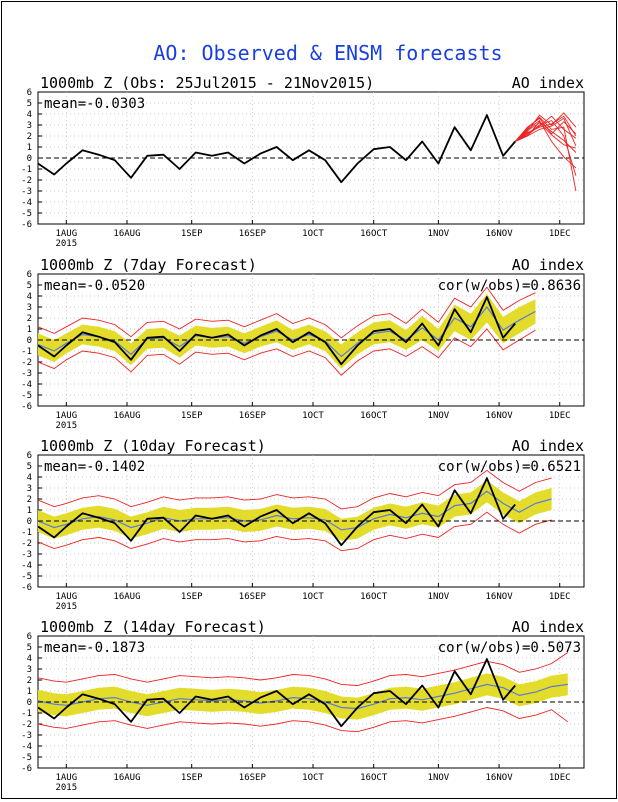 Image resolution: width=618 pixels, height=802 pixels. I want to click on panel-title: 1000mb Z (7day Forecast), so click(148, 265).